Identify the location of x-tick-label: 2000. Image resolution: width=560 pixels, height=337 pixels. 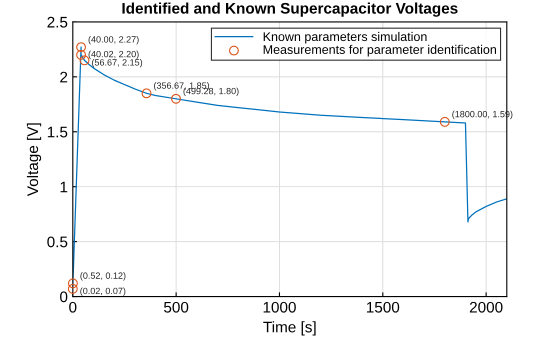
(486, 307).